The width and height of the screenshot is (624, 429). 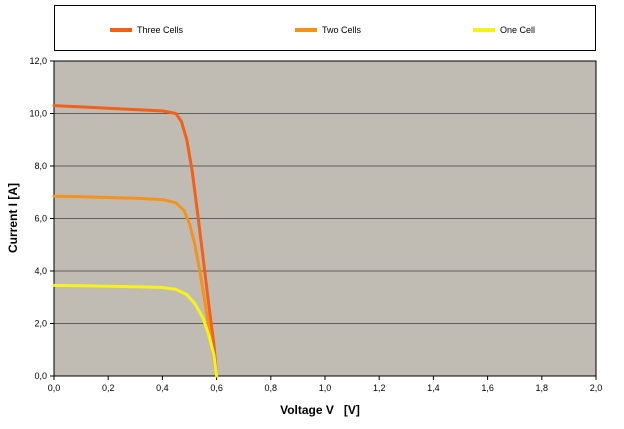 I want to click on legend-swatch-one-cell, so click(x=484, y=30).